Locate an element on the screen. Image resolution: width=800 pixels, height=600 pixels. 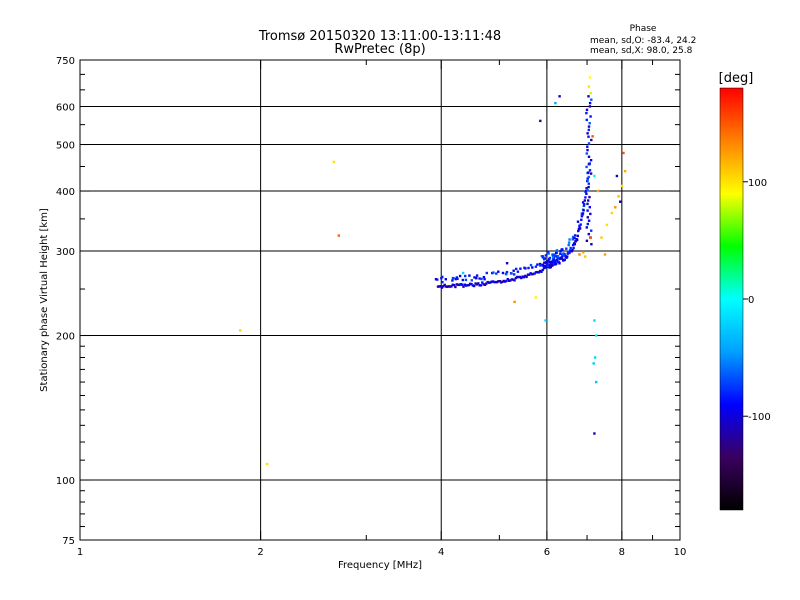
phase-stats-x: mean, sd,X: 98.0, 25.8 is located at coordinates (641, 51).